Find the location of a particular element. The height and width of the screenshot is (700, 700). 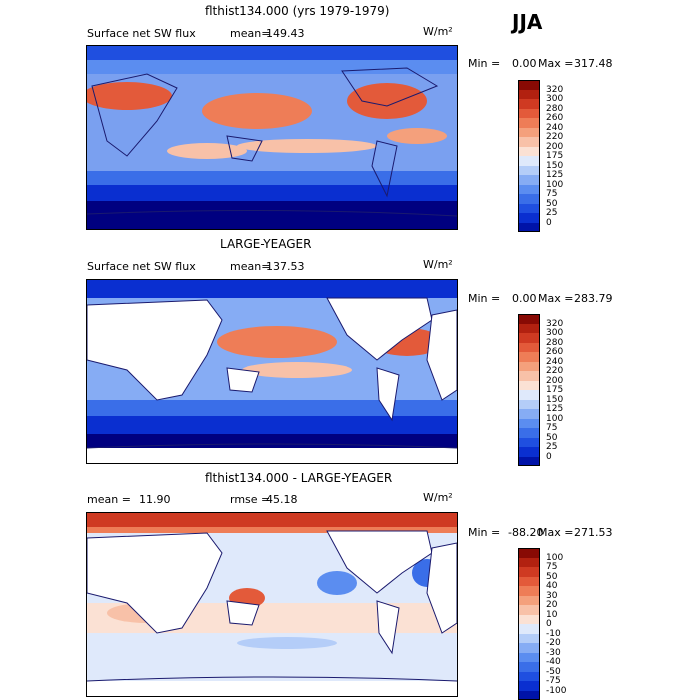

colorbar-tick-label: -75 is located at coordinates (553, 681).